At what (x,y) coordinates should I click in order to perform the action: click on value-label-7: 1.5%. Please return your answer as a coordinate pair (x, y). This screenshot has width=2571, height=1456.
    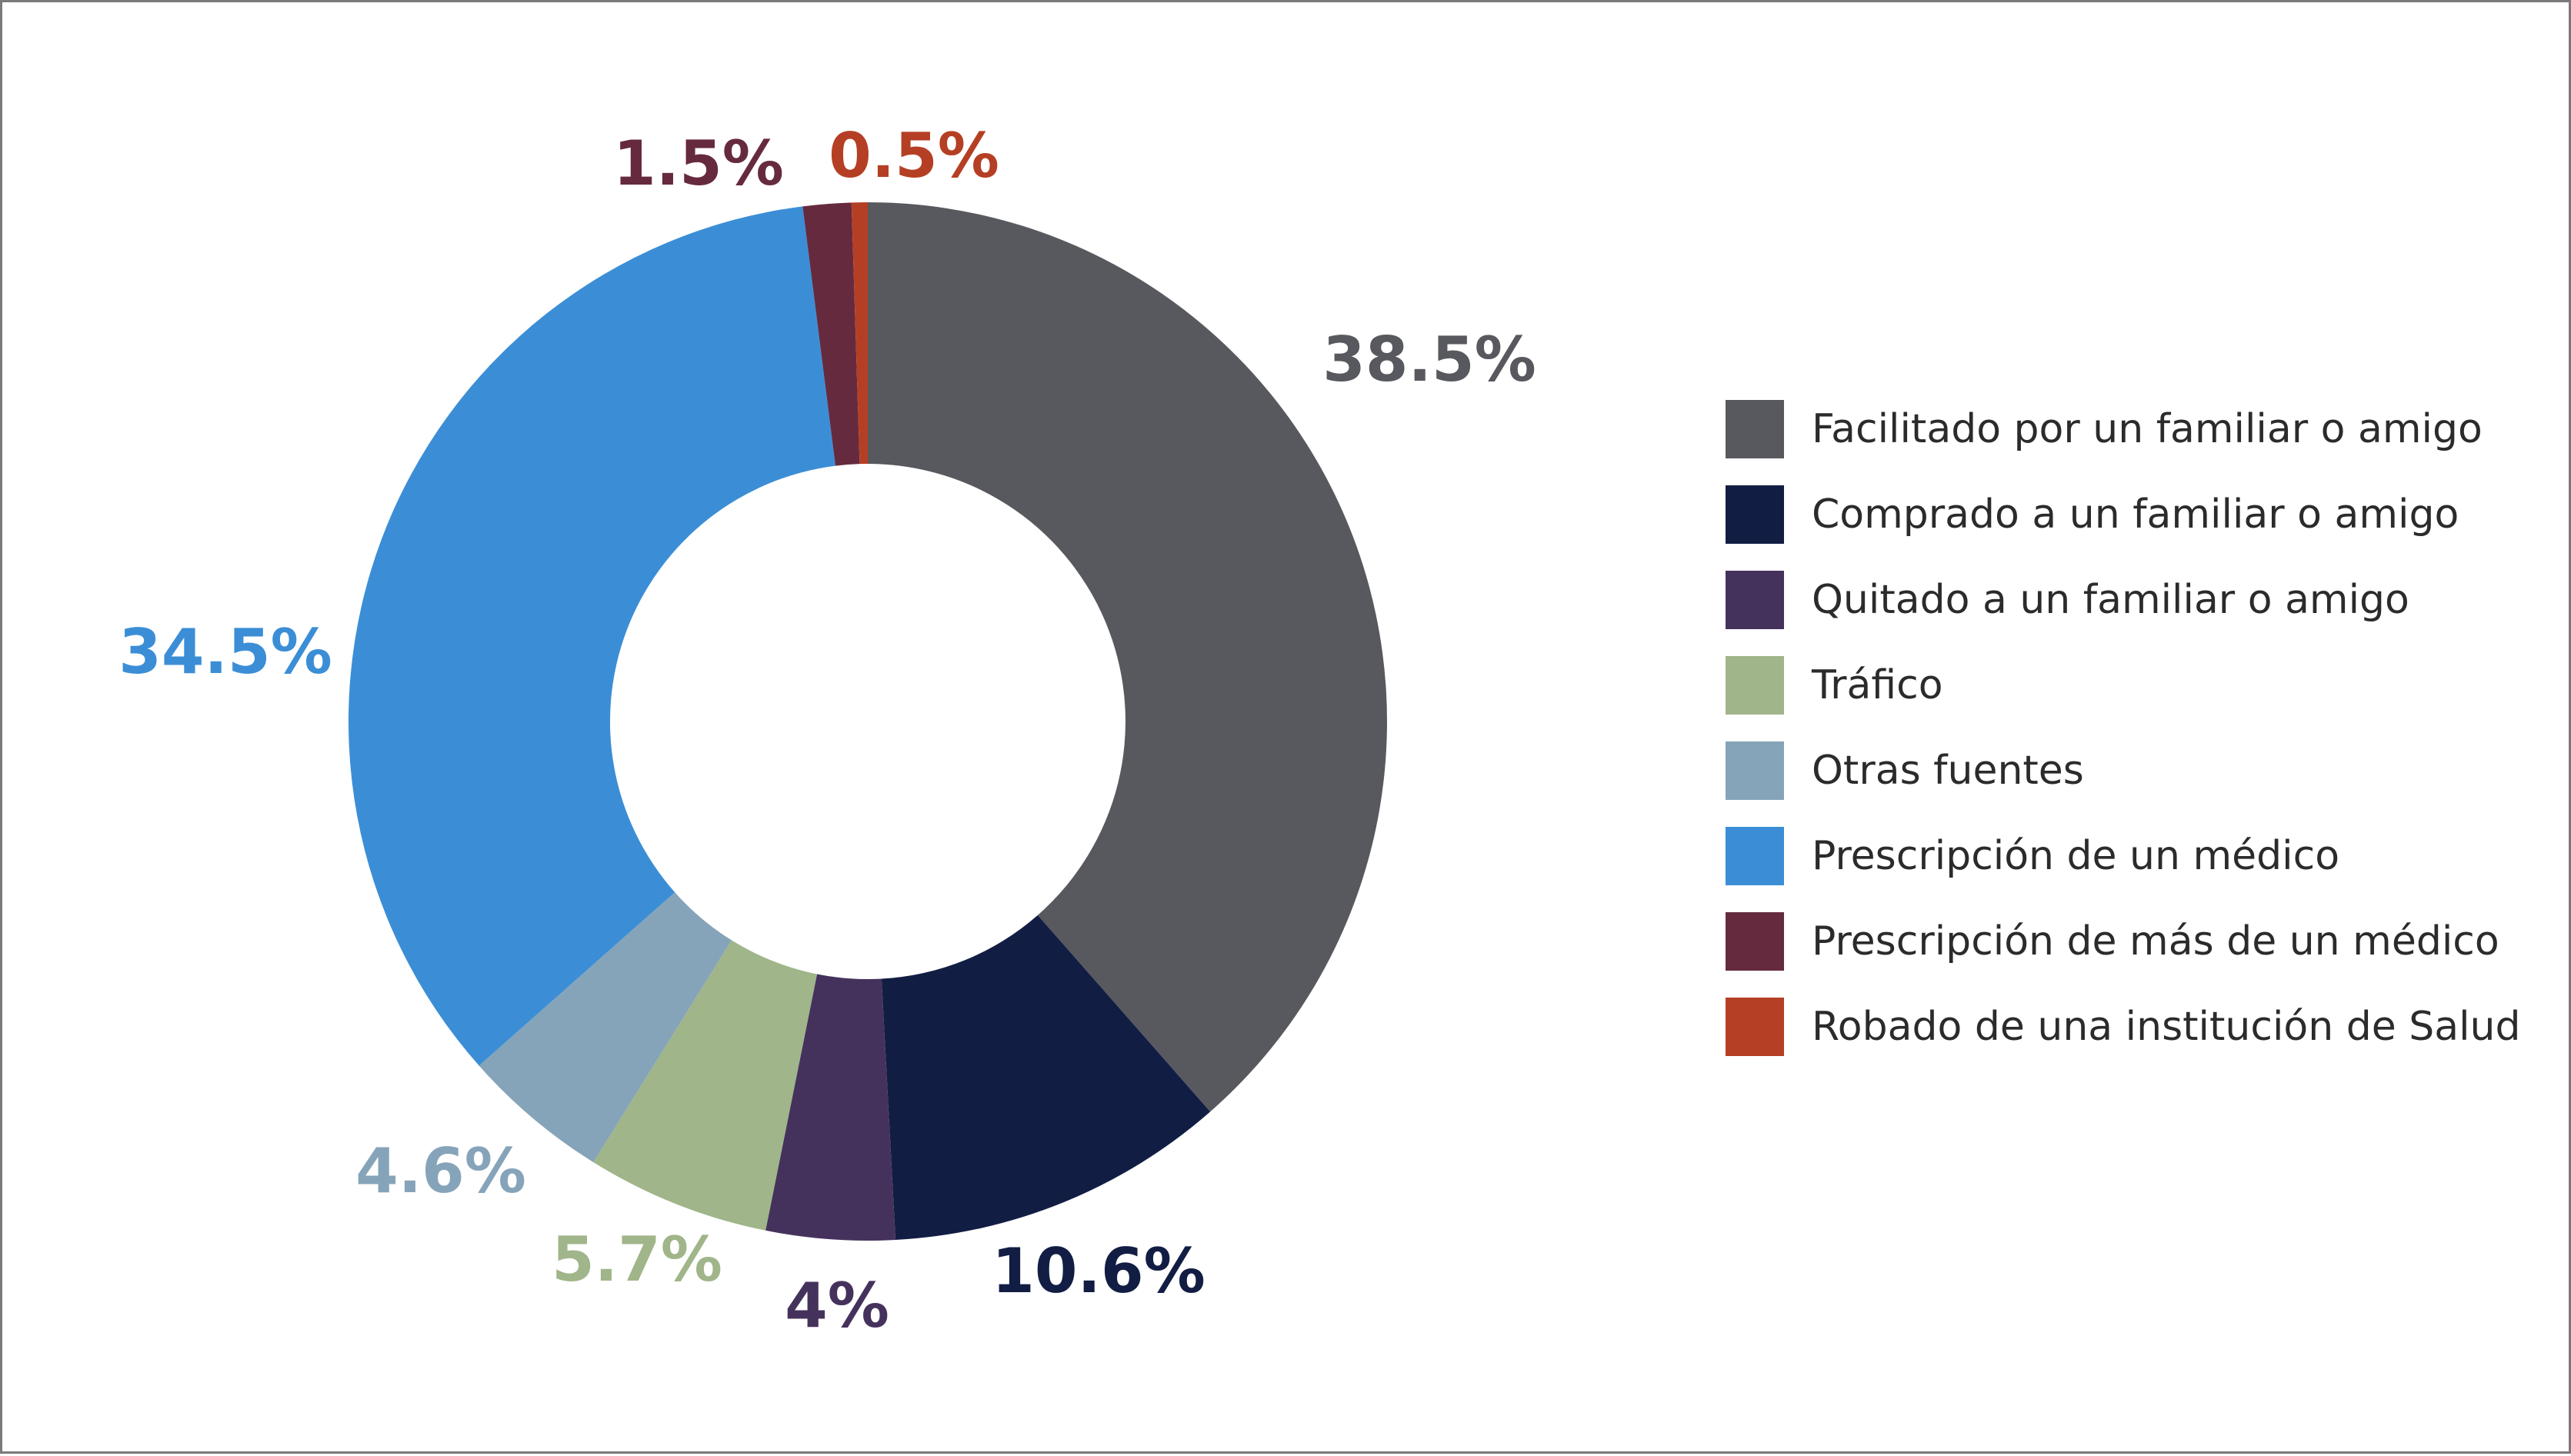
    Looking at the image, I should click on (698, 163).